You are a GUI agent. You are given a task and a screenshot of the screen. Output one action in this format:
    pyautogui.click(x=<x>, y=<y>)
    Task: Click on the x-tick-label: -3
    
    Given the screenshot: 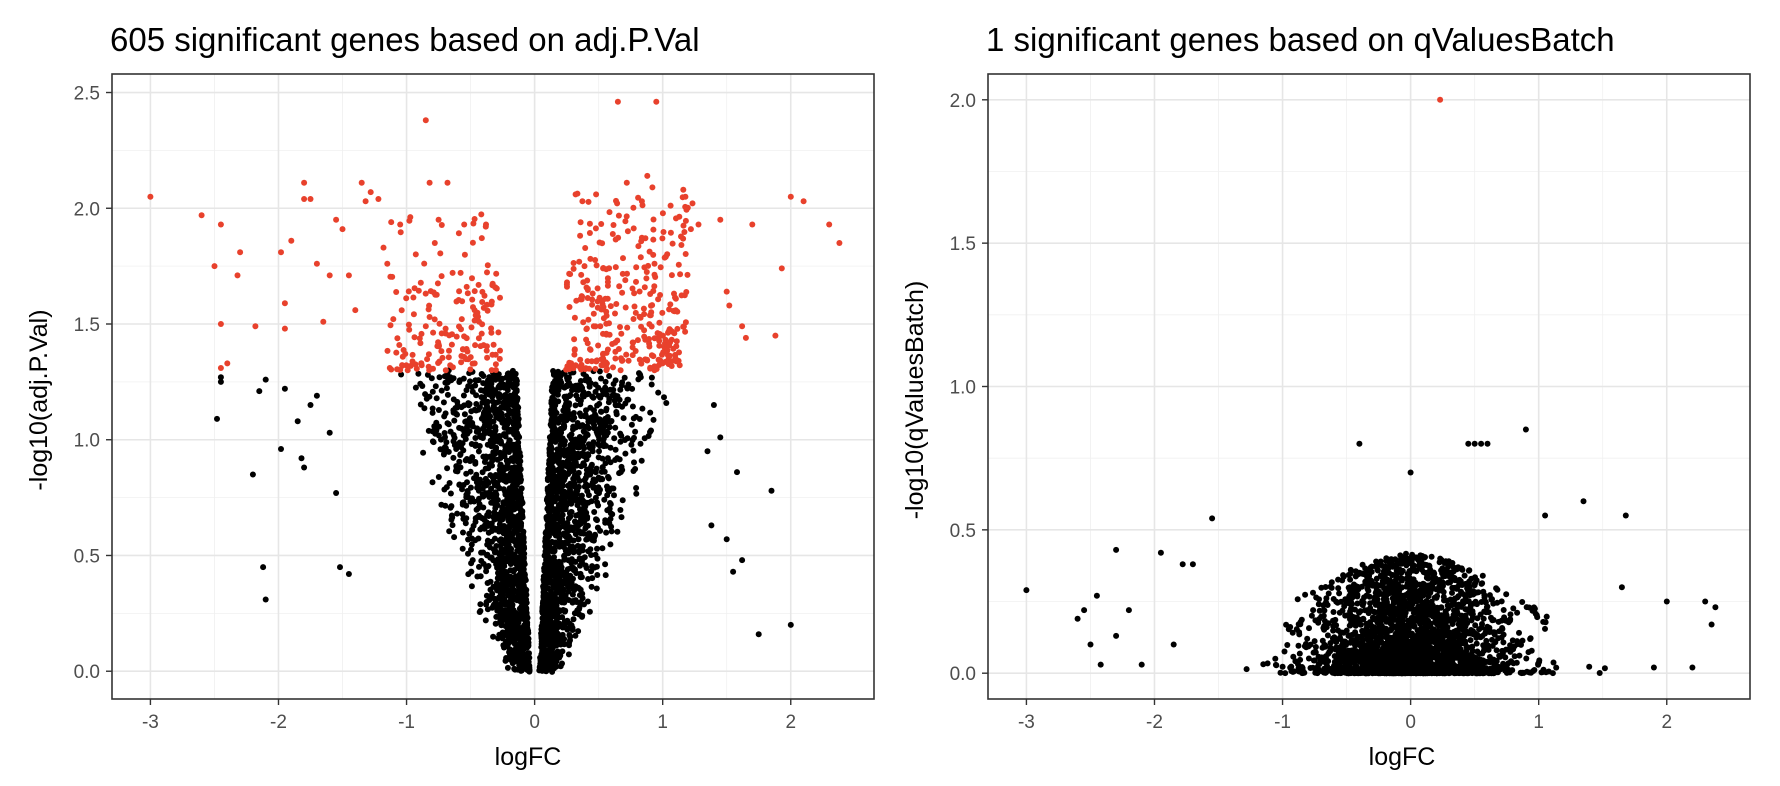 What is the action you would take?
    pyautogui.click(x=150, y=722)
    